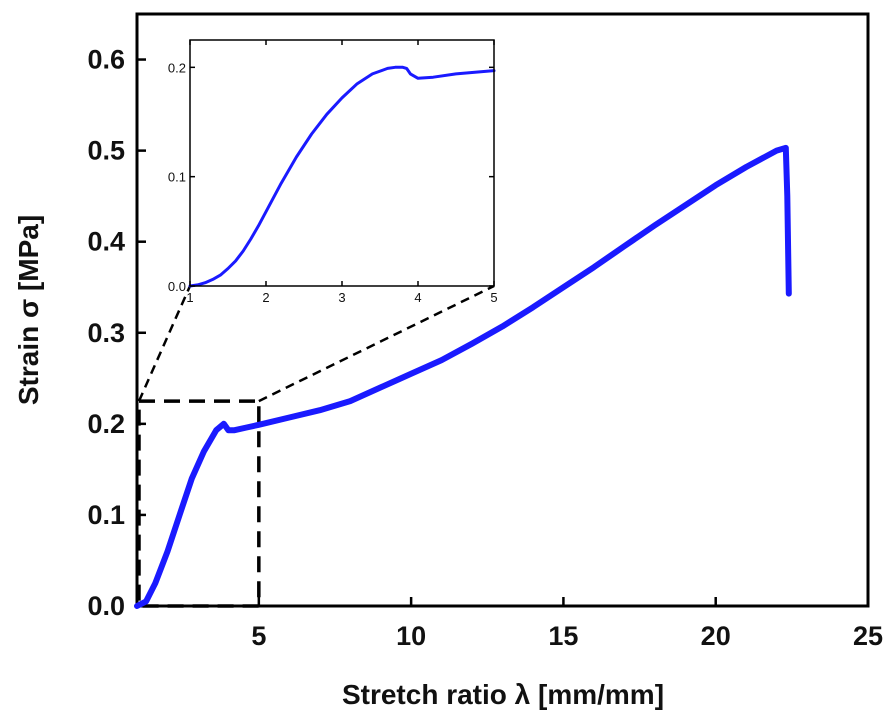 The height and width of the screenshot is (712, 891). I want to click on x-tick-label: 20, so click(716, 636).